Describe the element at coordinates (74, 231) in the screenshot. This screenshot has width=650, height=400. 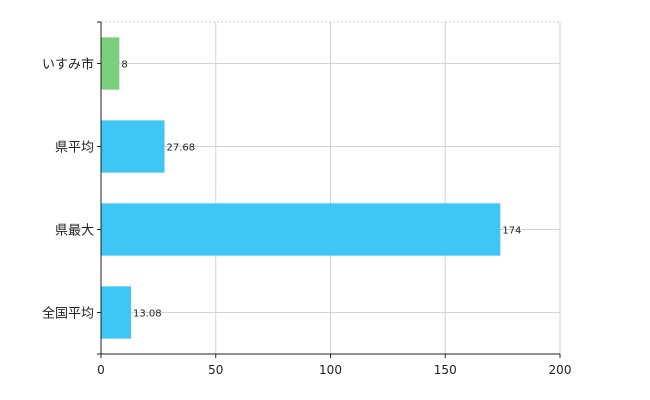
I see `category-label-2: 県最大` at that location.